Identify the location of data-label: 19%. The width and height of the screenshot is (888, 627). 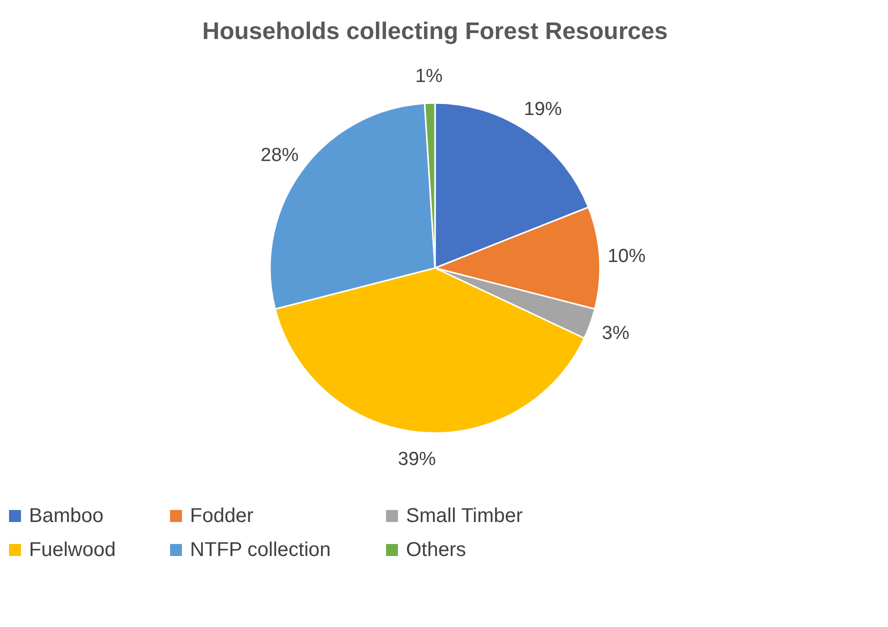
(543, 109).